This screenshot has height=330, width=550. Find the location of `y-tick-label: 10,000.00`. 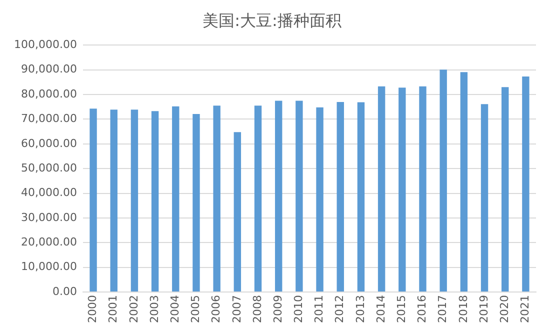

y-tick-label: 10,000.00 is located at coordinates (48, 267).